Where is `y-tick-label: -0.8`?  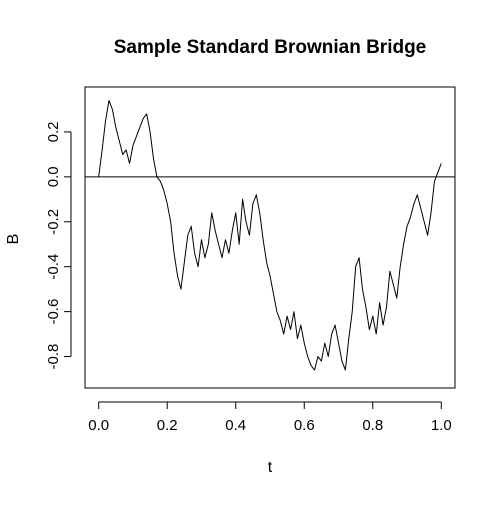 y-tick-label: -0.8 is located at coordinates (53, 357).